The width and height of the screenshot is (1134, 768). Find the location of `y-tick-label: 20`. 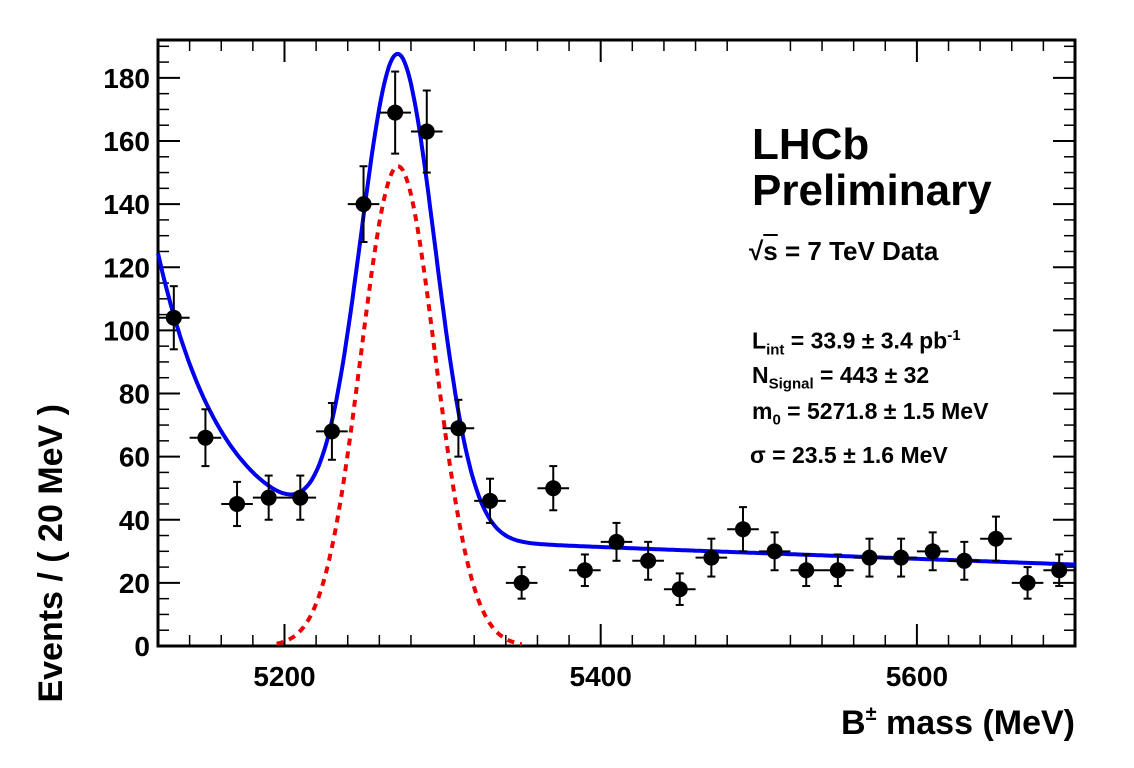

y-tick-label: 20 is located at coordinates (134, 583).